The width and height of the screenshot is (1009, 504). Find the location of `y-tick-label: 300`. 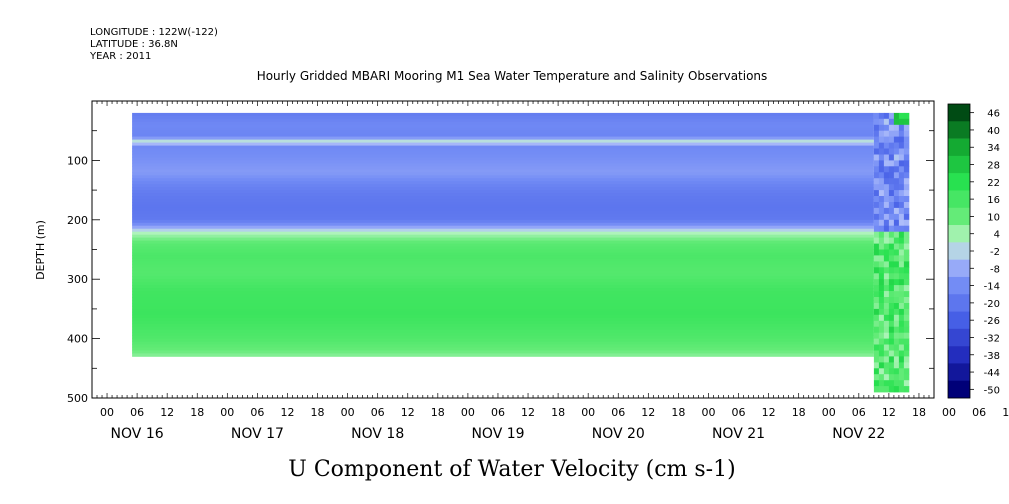

y-tick-label: 300 is located at coordinates (77, 279).